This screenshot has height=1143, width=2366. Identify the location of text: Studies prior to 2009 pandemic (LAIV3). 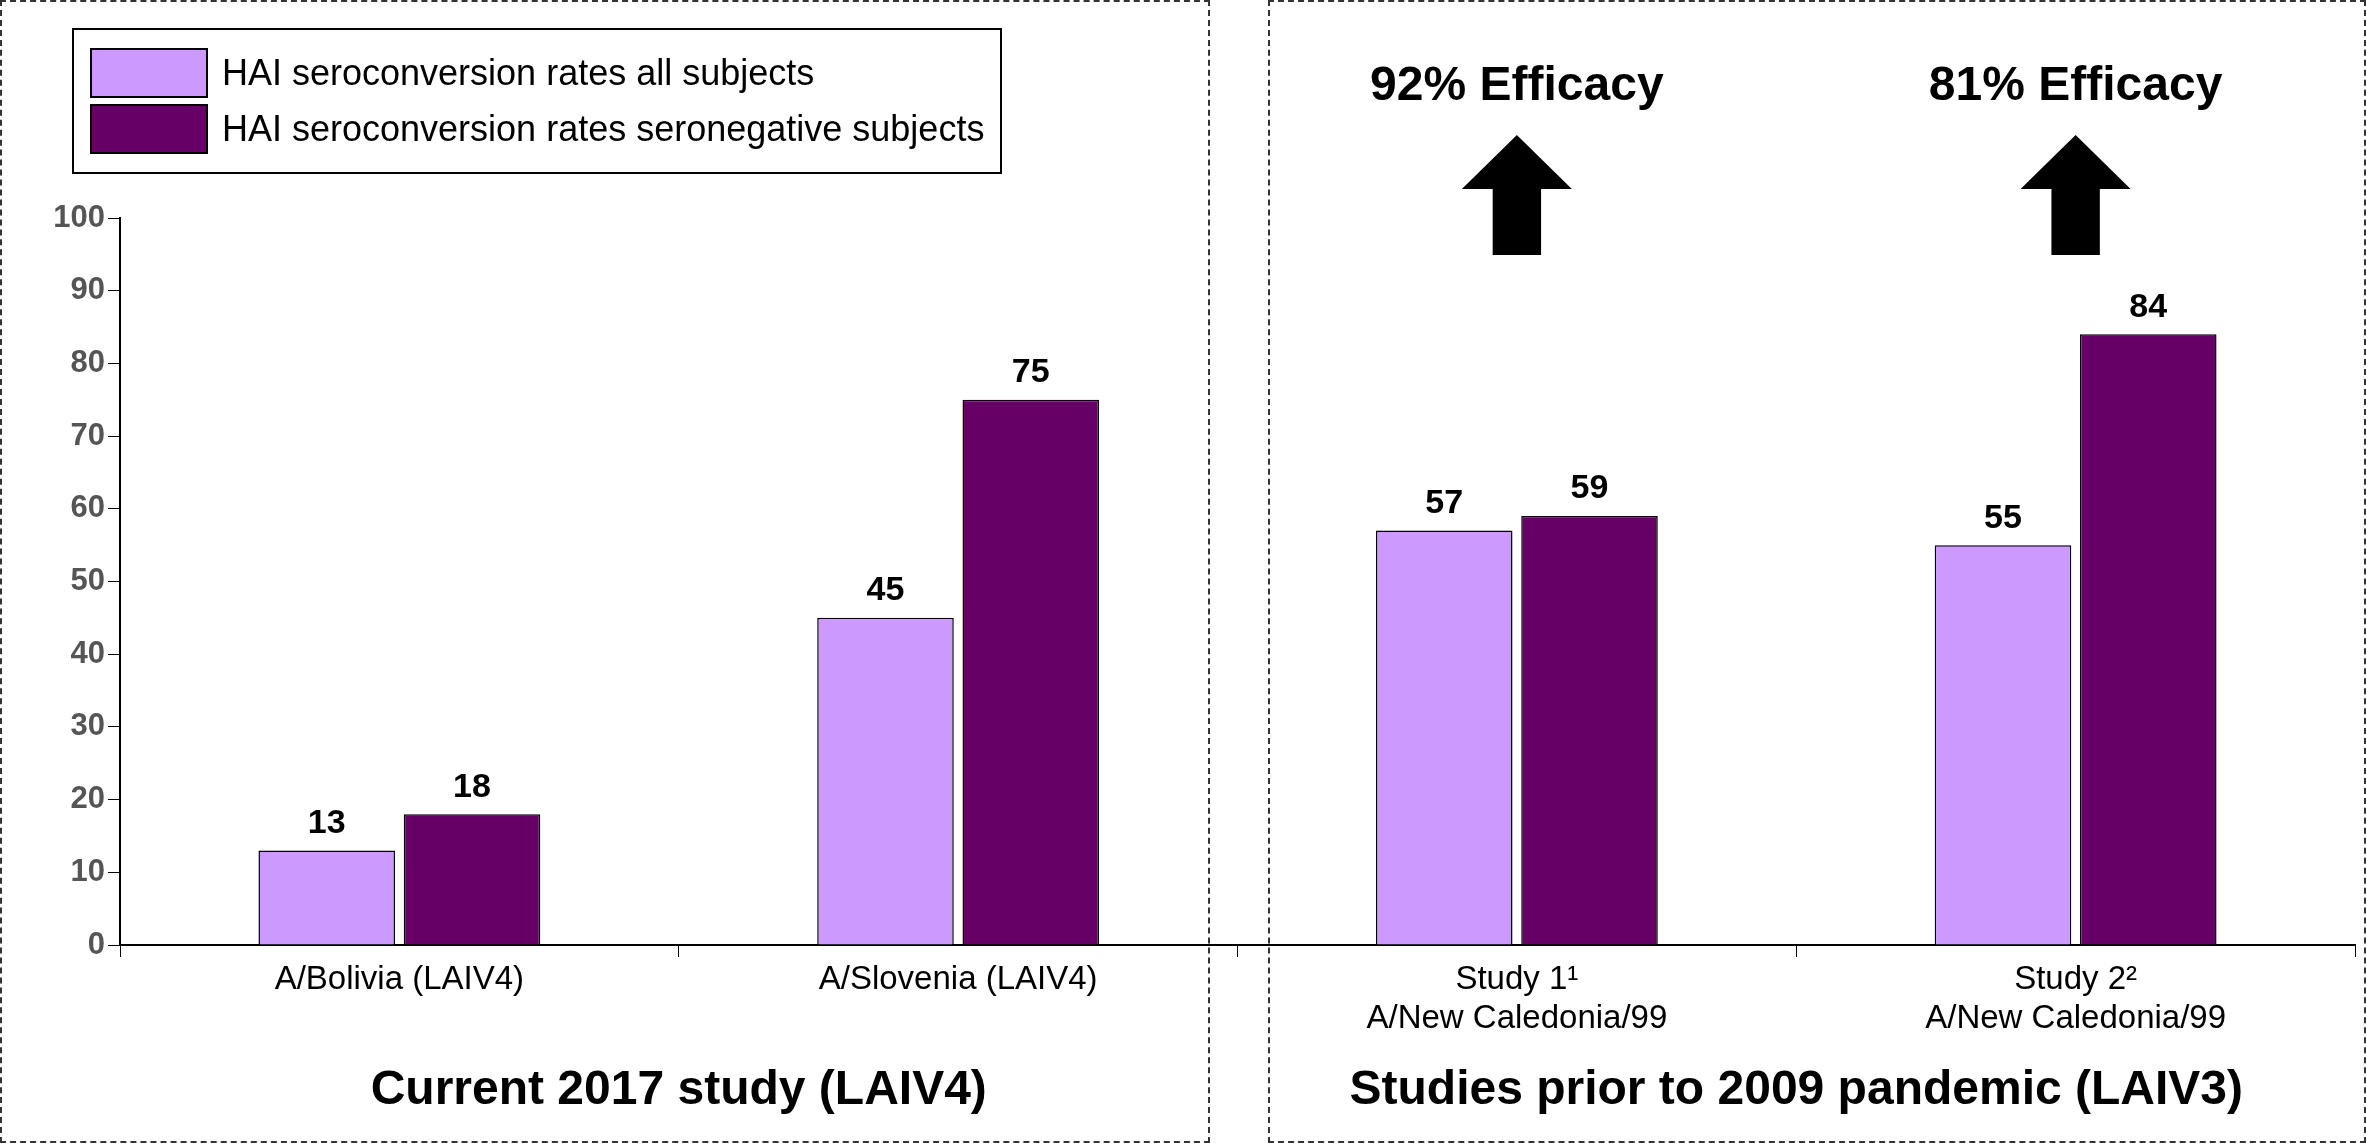
(1796, 1087).